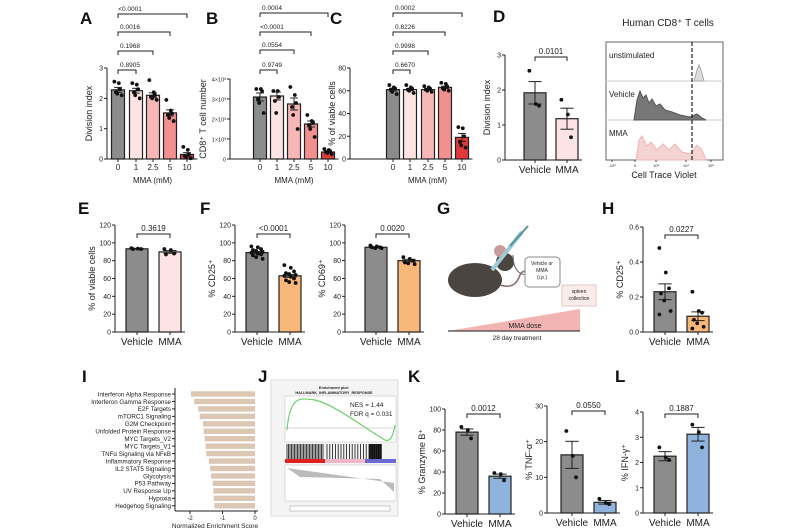 The width and height of the screenshot is (801, 530). Describe the element at coordinates (143, 506) in the screenshot. I see `y-tick-label: Hedgehog Signaling` at that location.